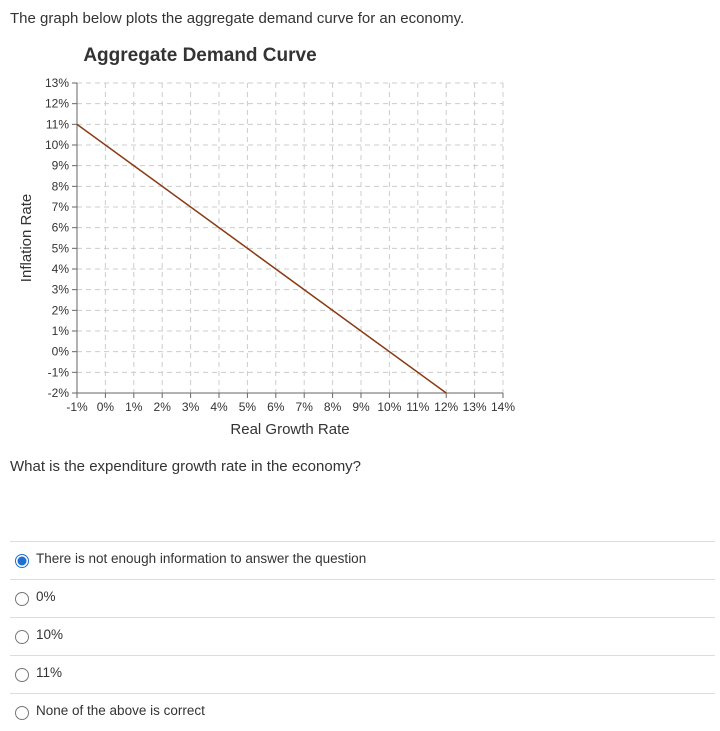 This screenshot has width=720, height=731. I want to click on x-axis-label: Real Growth Rate, so click(289, 429).